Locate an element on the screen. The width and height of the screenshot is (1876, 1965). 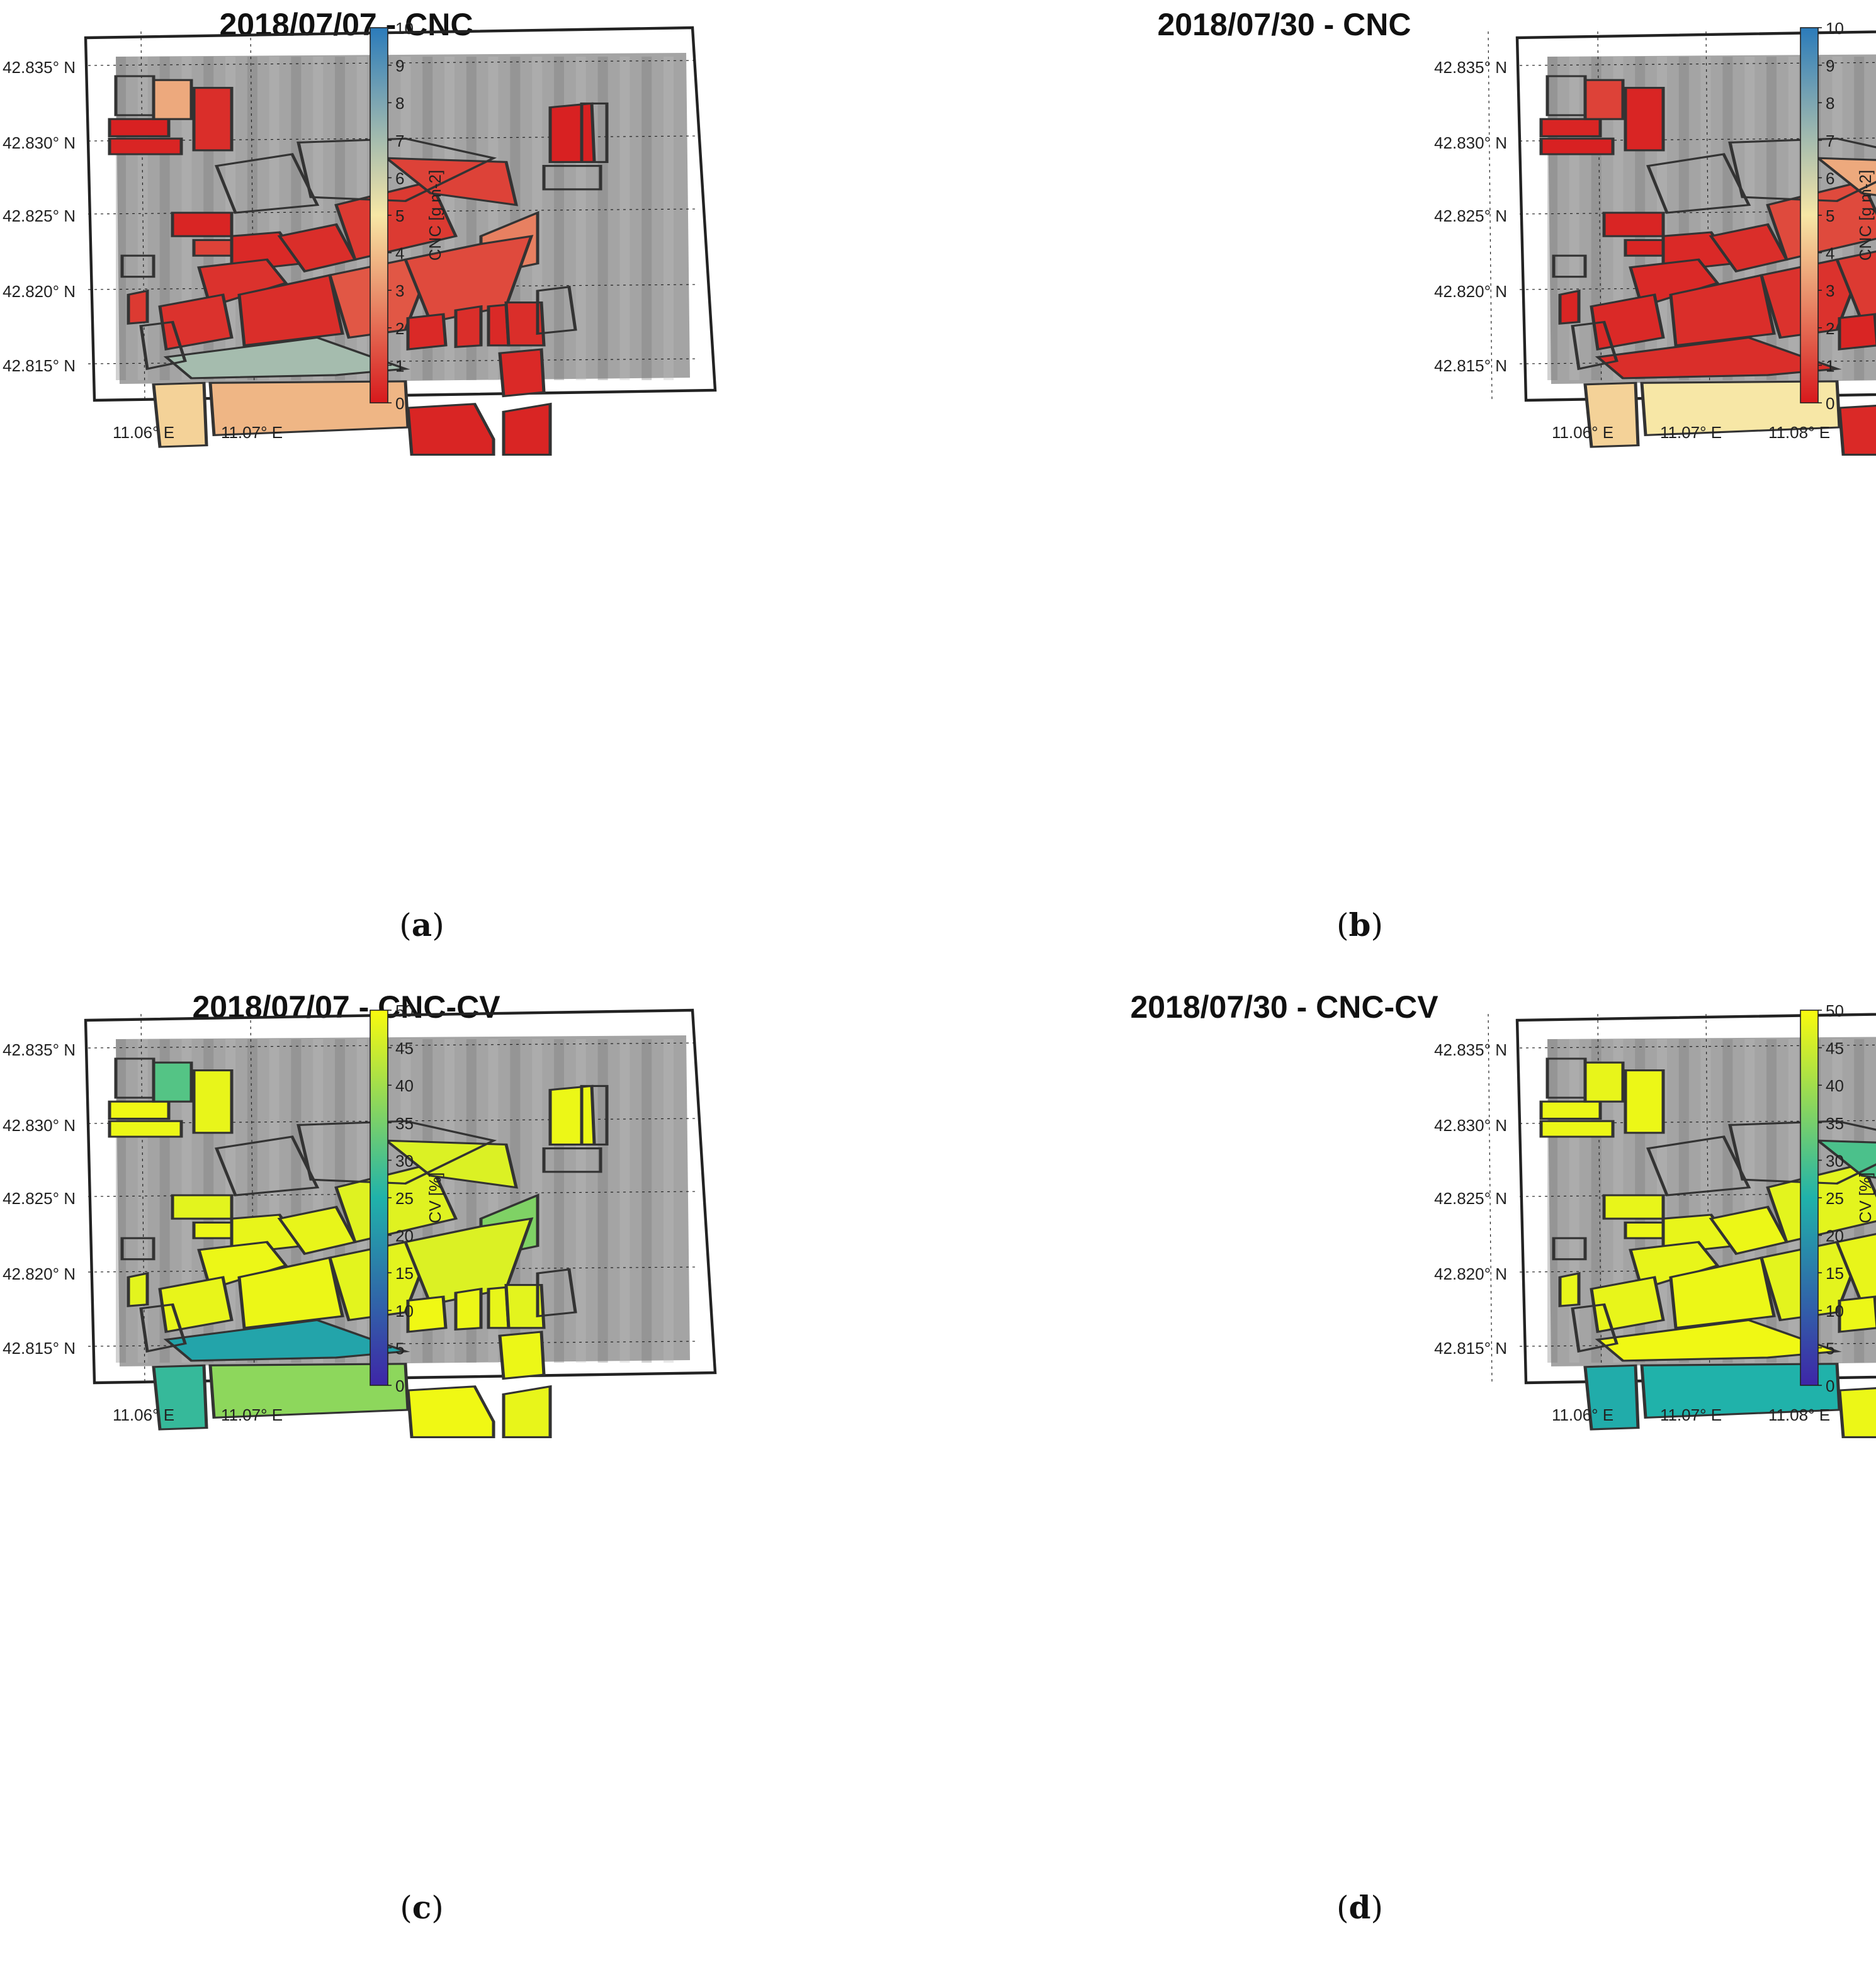
fields-layer is located at coordinates (1707, 265).